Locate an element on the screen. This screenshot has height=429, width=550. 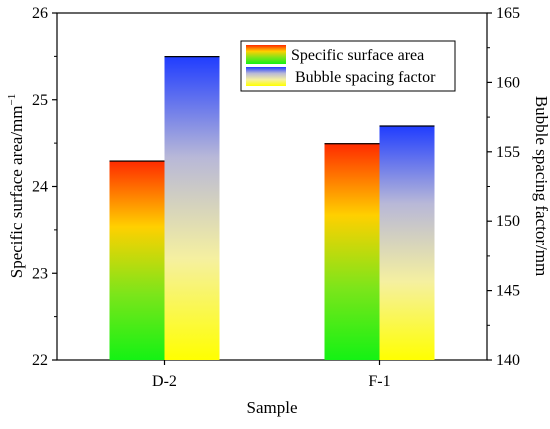
y-axis-left-title: Specific surface area/mm−1 is located at coordinates (16, 186).